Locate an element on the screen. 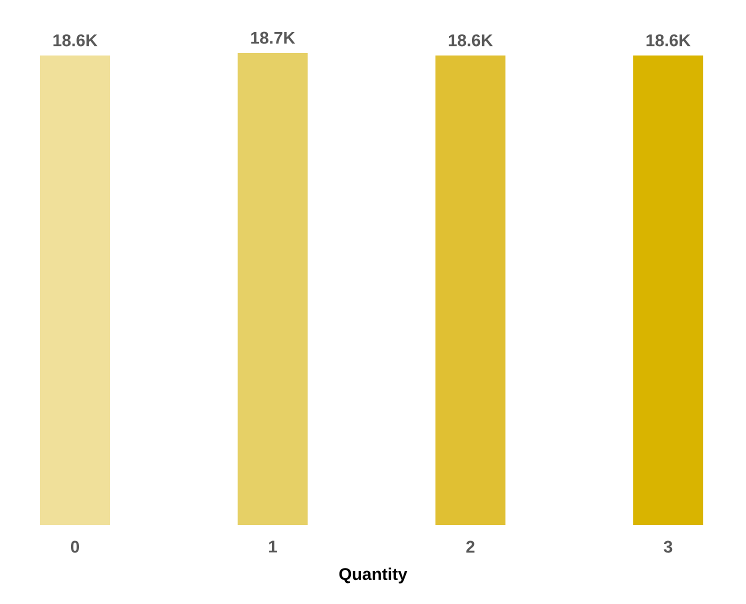  x-tick-label: 1 is located at coordinates (273, 546).